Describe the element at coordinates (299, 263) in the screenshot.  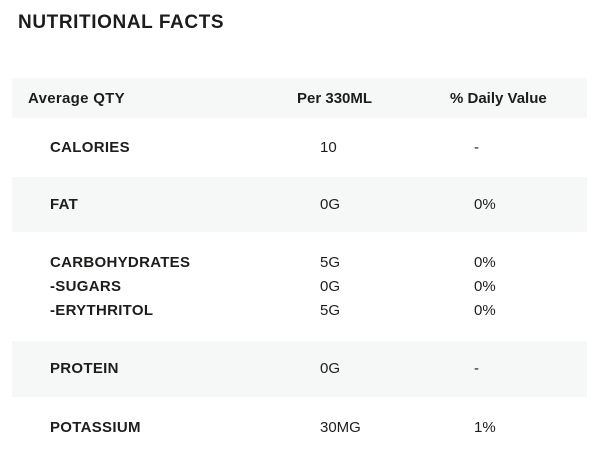
I see `table-row: CARBOHYDRATES 5G 0%` at that location.